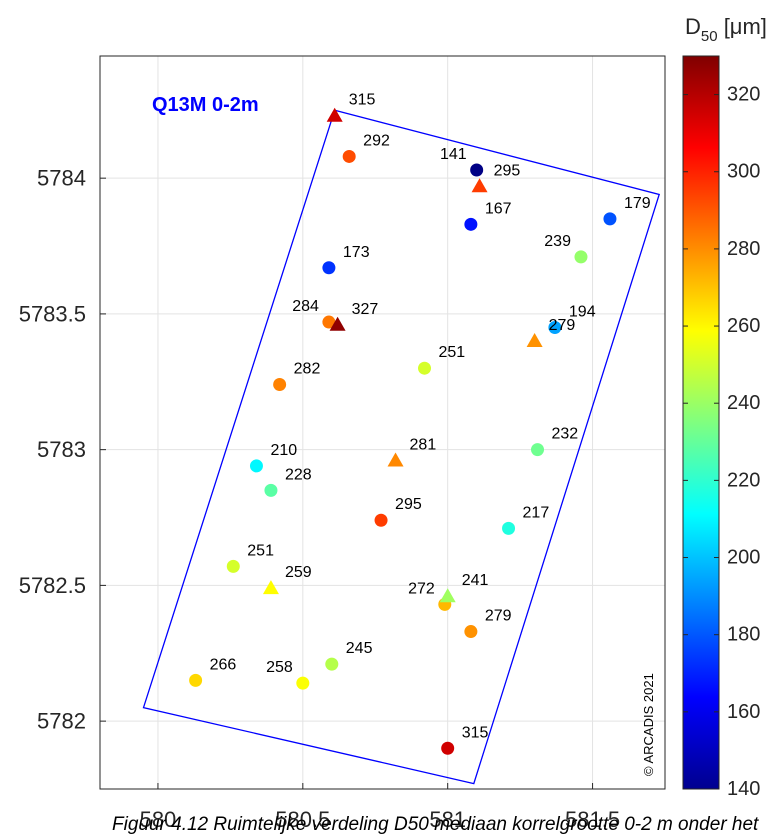 This screenshot has width=780, height=840. Describe the element at coordinates (279, 667) in the screenshot. I see `point-label: 258` at that location.